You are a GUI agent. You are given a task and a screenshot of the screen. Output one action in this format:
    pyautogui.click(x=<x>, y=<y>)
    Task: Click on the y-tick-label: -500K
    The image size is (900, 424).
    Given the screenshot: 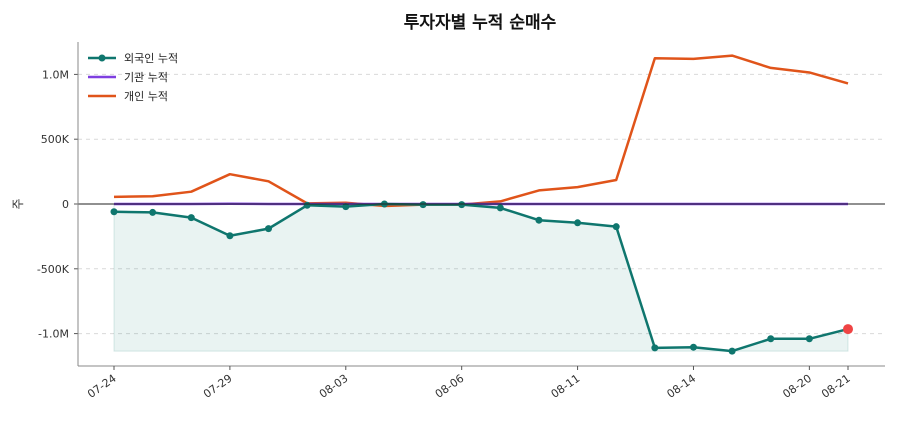 What is the action you would take?
    pyautogui.click(x=53, y=269)
    